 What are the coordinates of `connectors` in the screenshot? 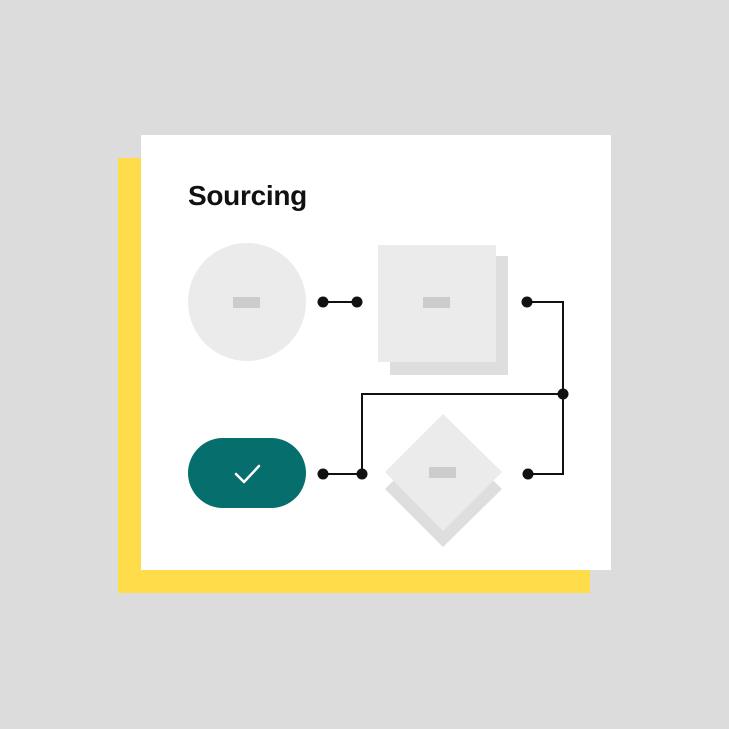 It's located at (443, 388).